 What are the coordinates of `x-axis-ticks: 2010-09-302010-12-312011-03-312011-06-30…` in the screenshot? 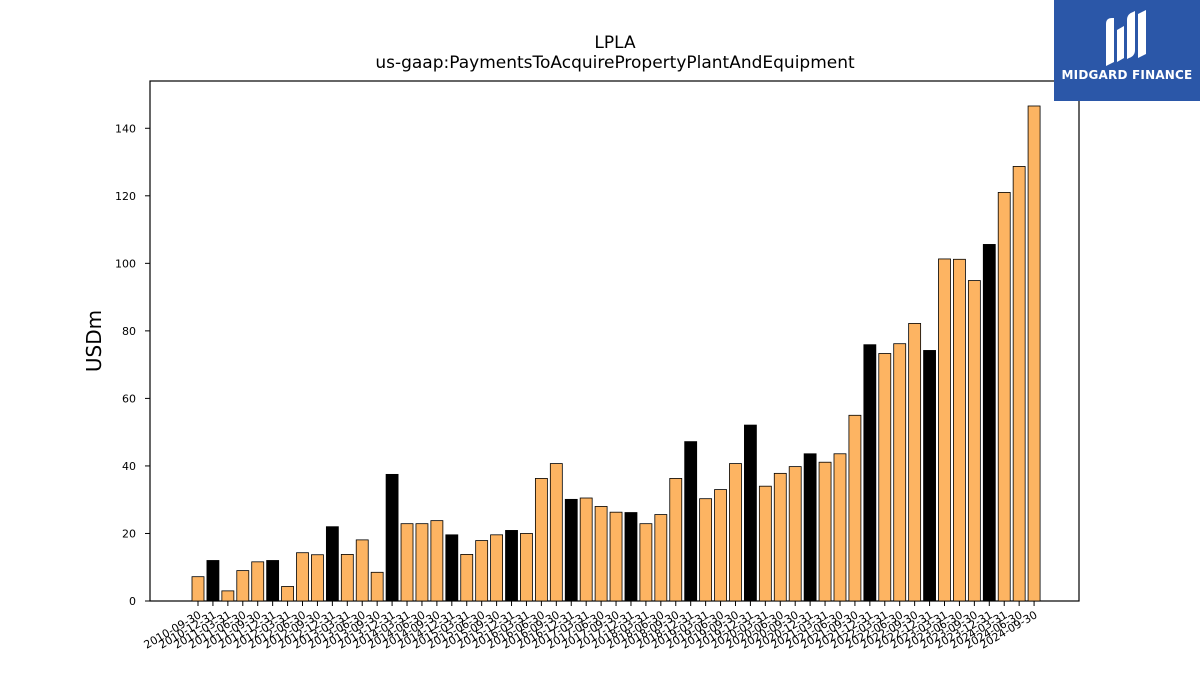 It's located at (591, 626).